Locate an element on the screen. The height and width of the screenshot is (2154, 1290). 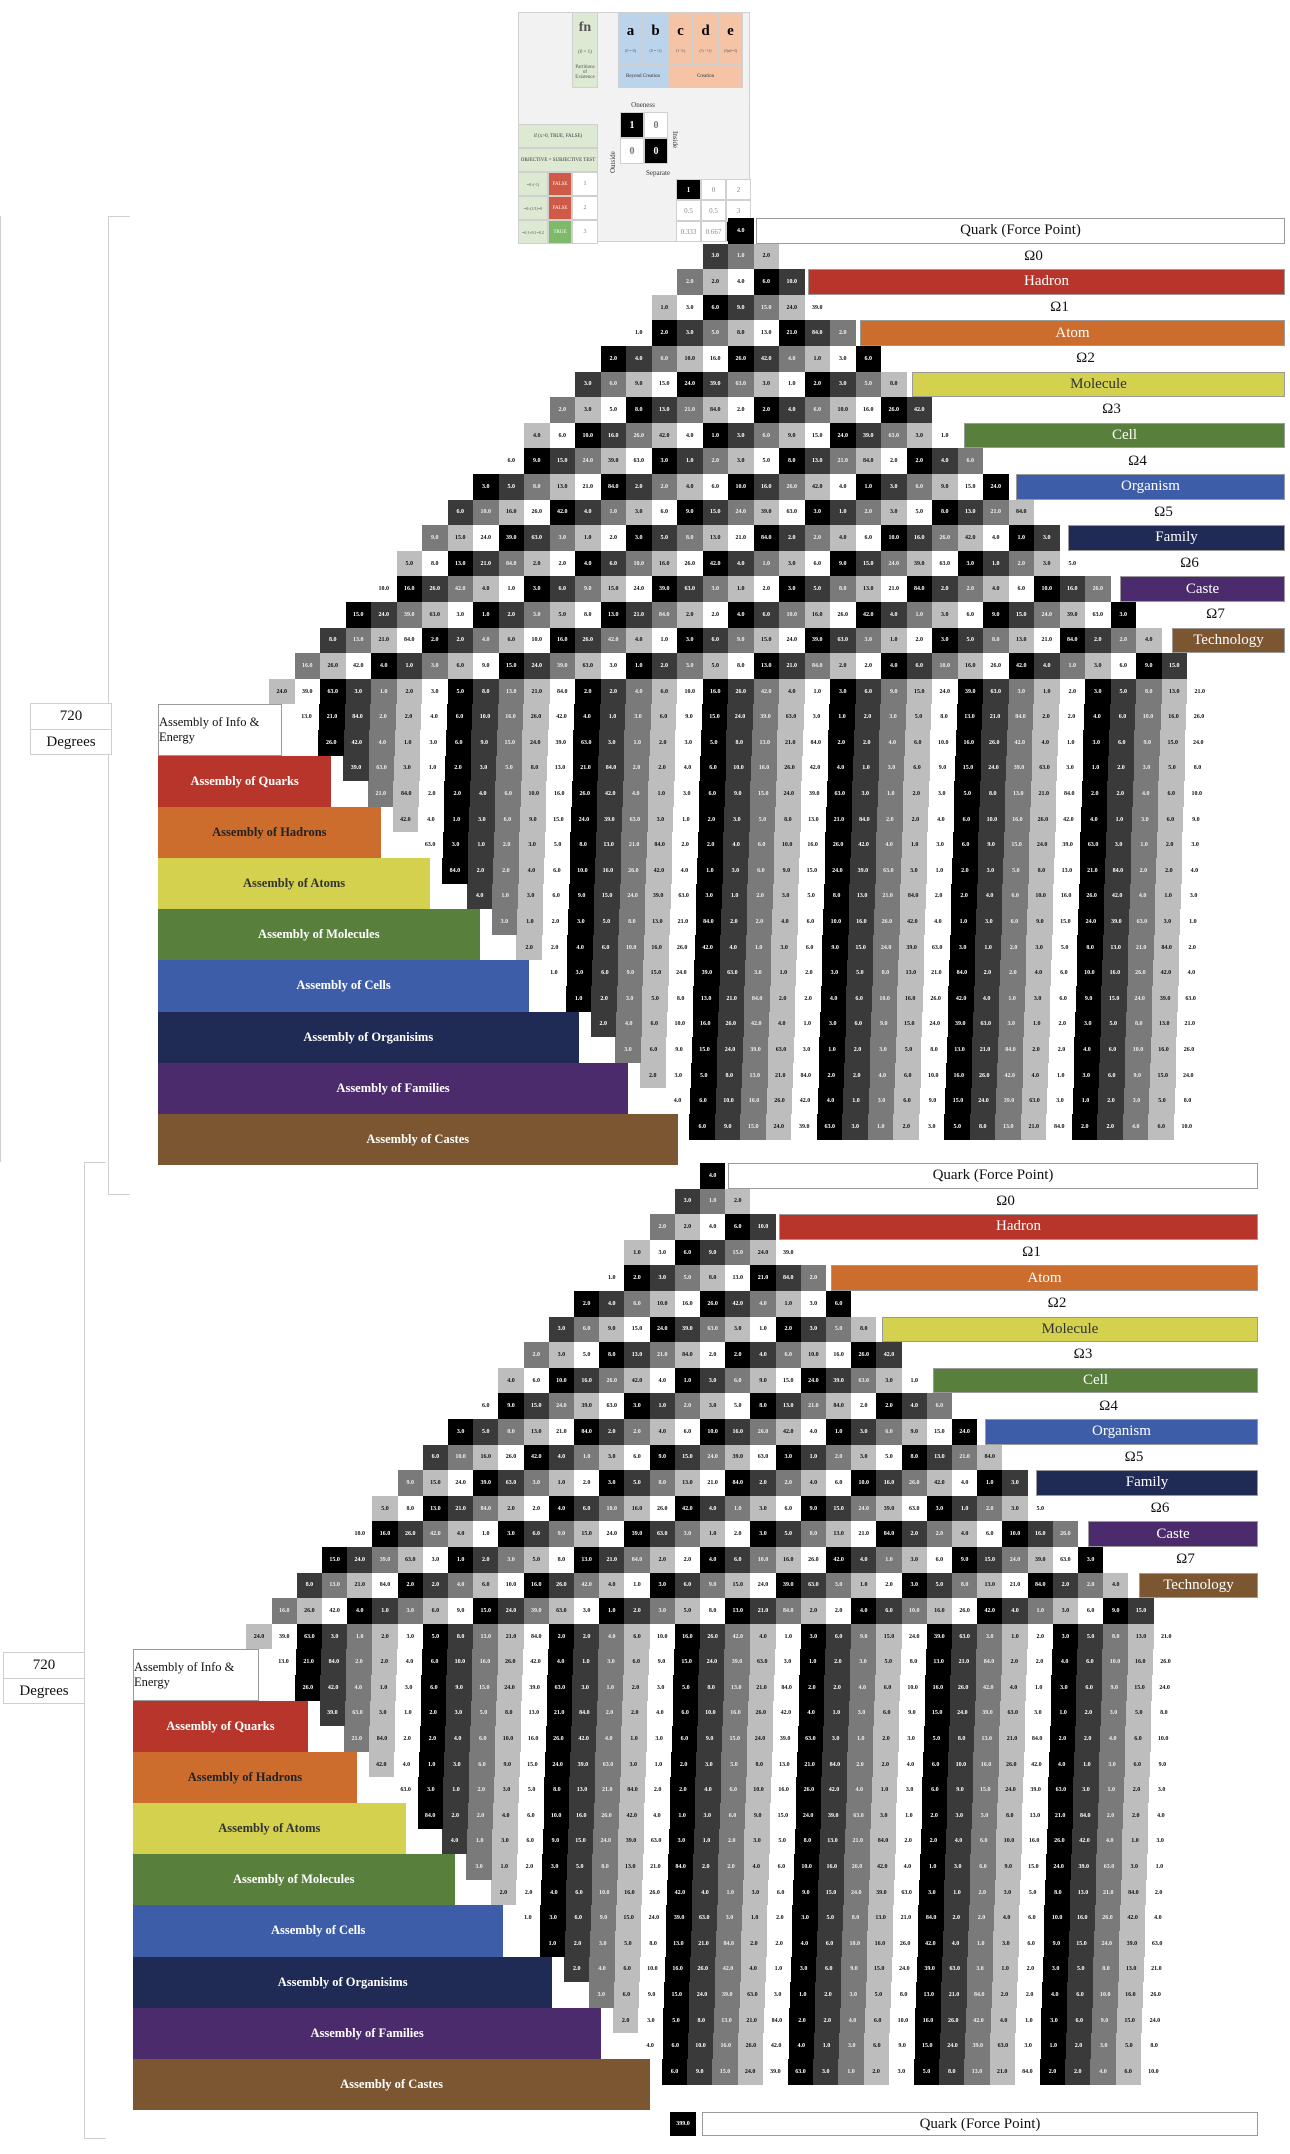
upper-grid-cell: 24.0 is located at coordinates (741, 512).